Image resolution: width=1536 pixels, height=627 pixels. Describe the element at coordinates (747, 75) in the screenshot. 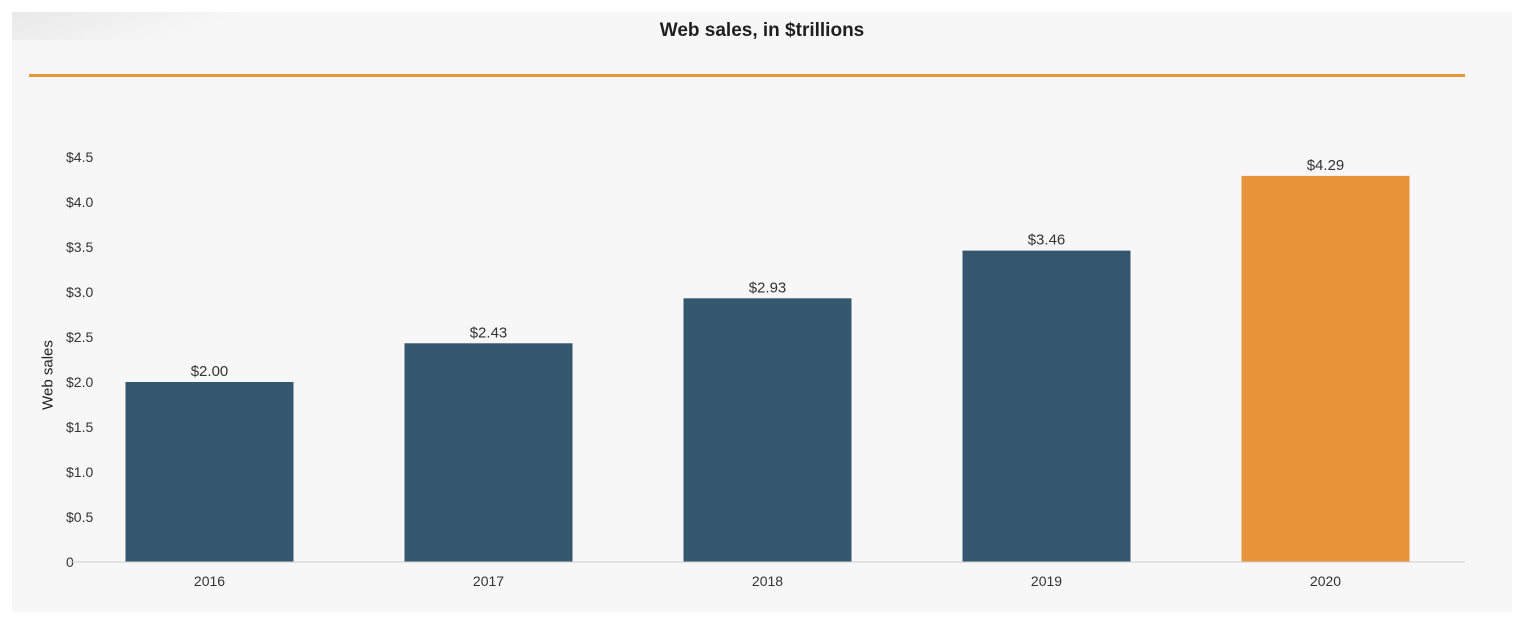

I see `title-rule` at that location.